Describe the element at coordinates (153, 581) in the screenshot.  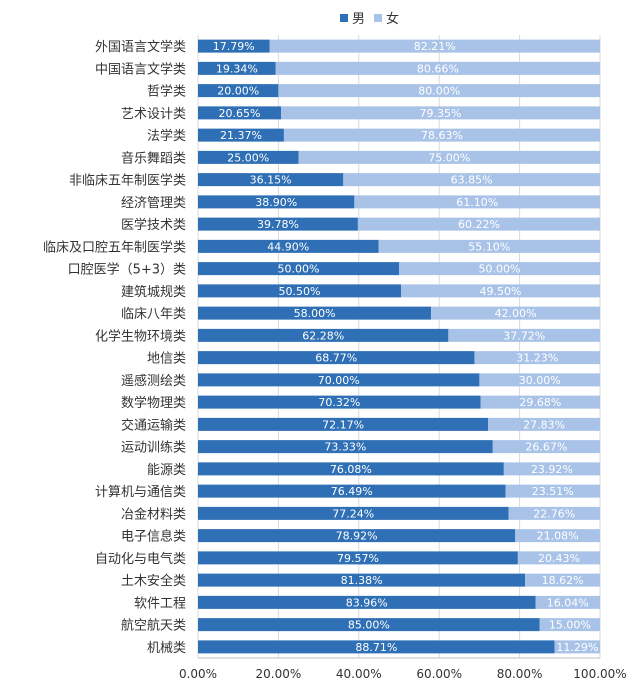
I see `category-label-24: 土木安全类` at that location.